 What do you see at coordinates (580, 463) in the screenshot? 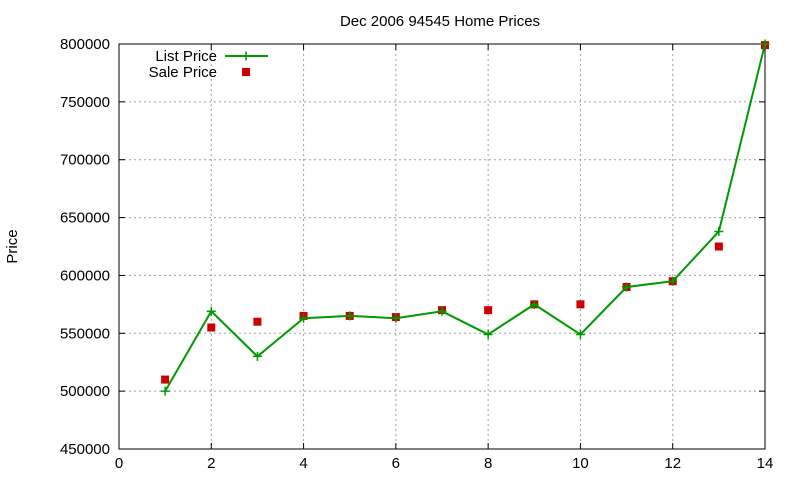
I see `x-tick-label: 10` at bounding box center [580, 463].